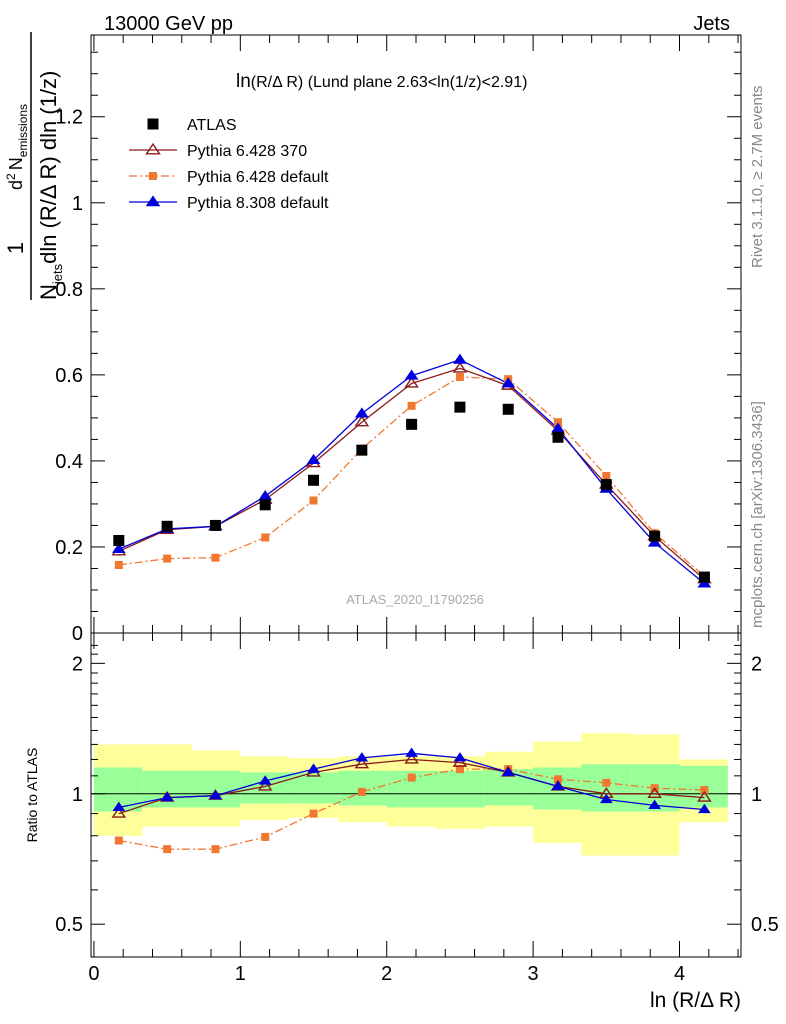  I want to click on ylabel-jets: jets, so click(57, 274).